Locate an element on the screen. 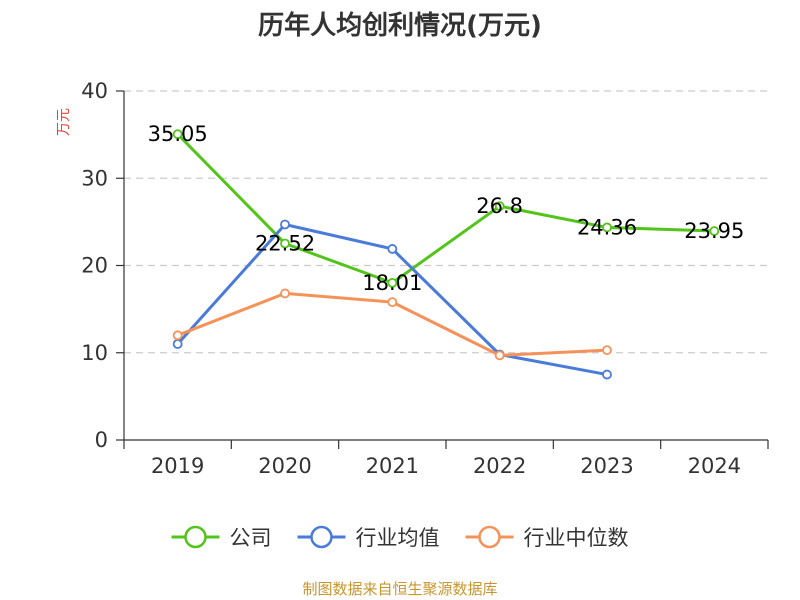 The image size is (800, 600). x-tick-label: 2024 is located at coordinates (714, 466).